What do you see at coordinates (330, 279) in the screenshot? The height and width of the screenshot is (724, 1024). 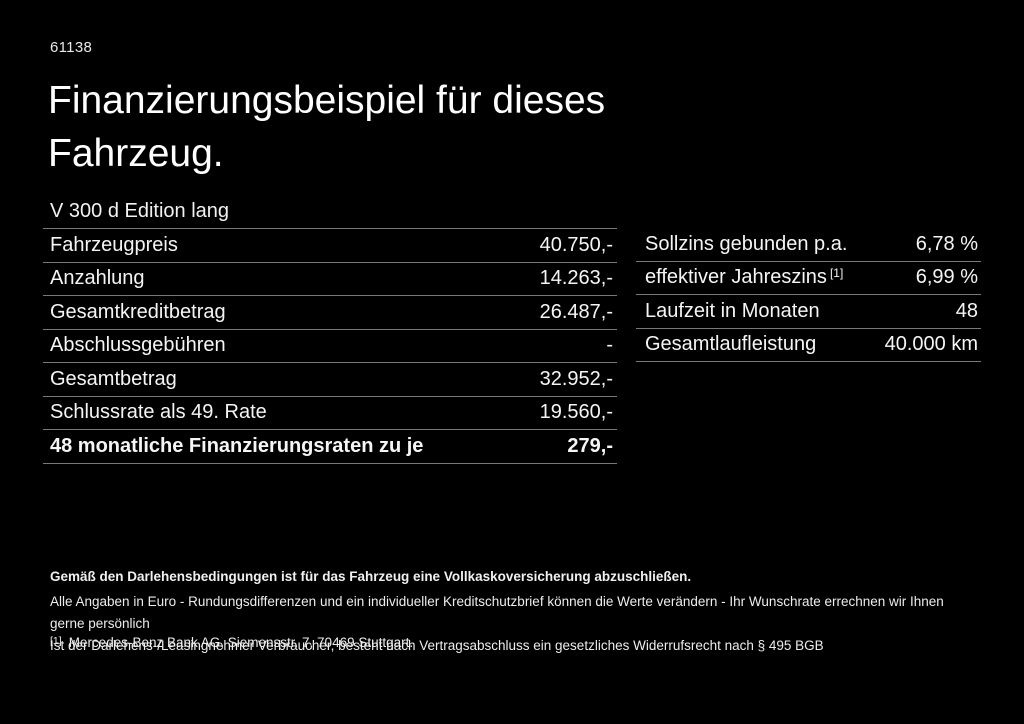 I see `table-row-anzahlung: Anzahlung 14.263,-` at bounding box center [330, 279].